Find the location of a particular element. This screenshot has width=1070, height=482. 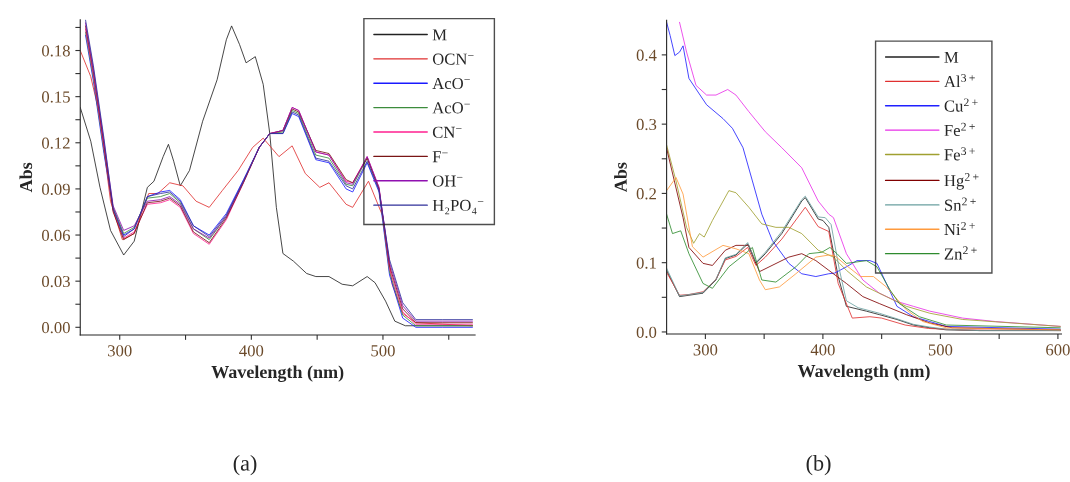

legend-label: Fe$^{3+}$ is located at coordinates (959, 154).